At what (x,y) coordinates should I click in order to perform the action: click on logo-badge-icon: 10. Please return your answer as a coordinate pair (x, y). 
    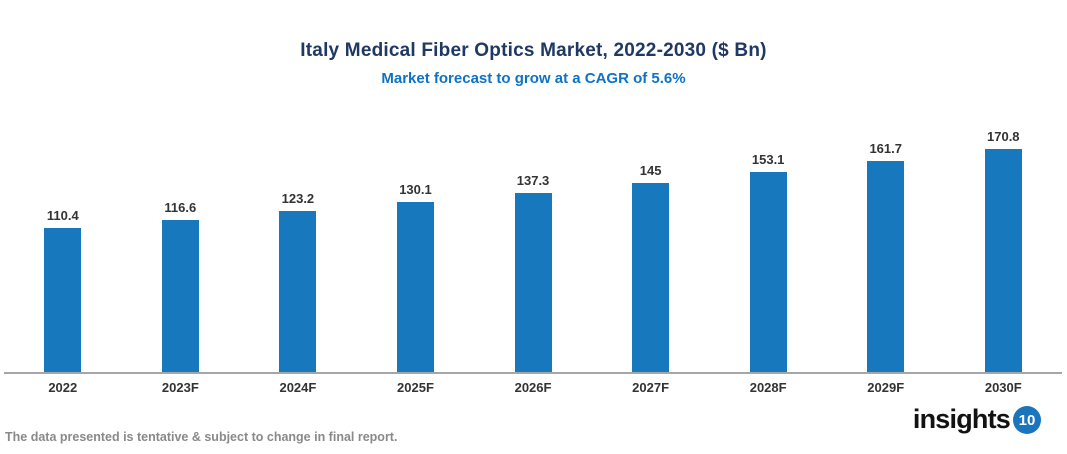
    Looking at the image, I should click on (1027, 420).